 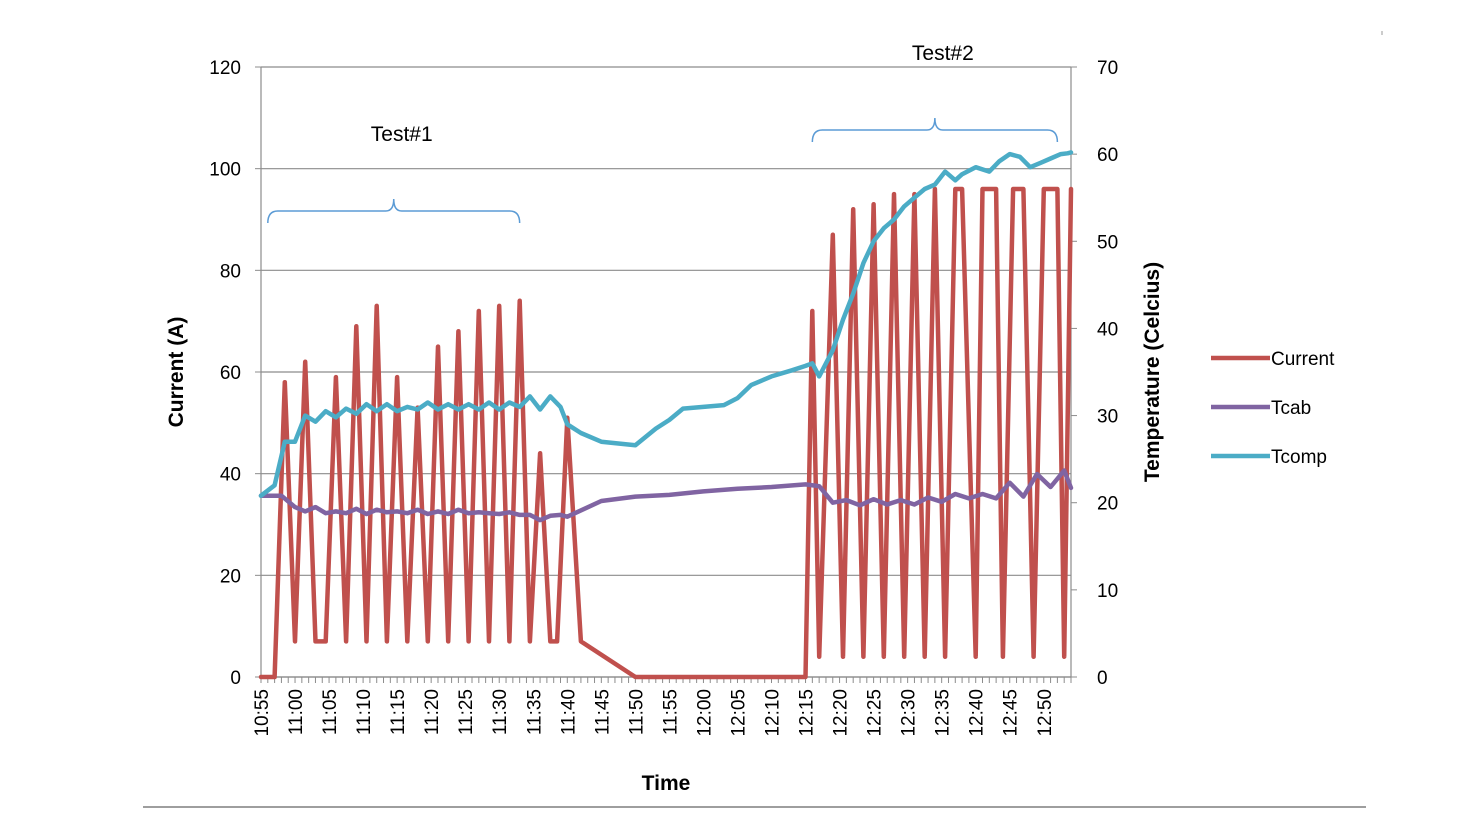 I want to click on x-tick-label: 12:15, so click(x=807, y=713).